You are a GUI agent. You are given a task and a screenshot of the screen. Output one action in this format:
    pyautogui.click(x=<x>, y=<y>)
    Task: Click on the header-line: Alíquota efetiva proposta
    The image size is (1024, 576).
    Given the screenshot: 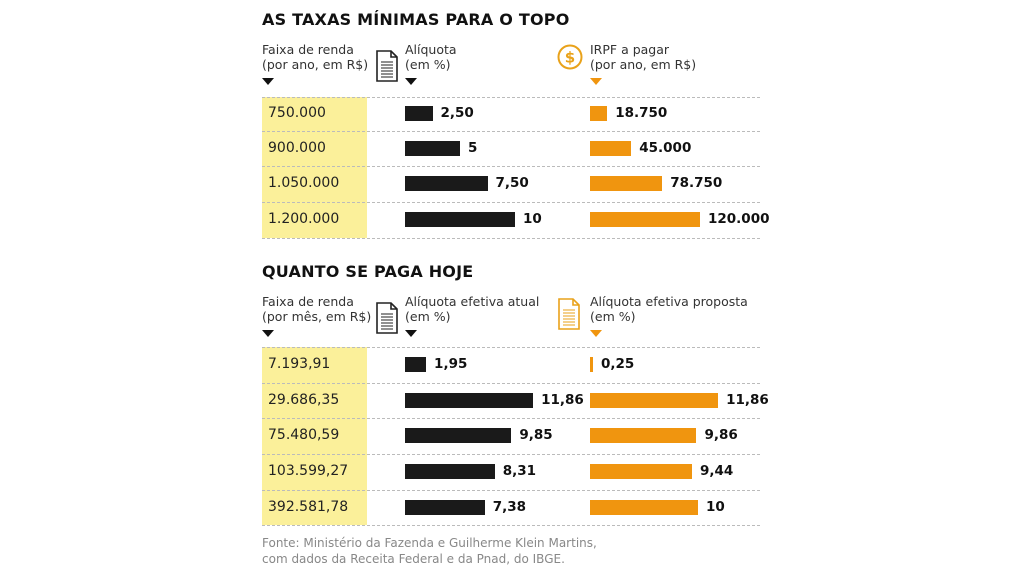 What is the action you would take?
    pyautogui.click(x=669, y=301)
    